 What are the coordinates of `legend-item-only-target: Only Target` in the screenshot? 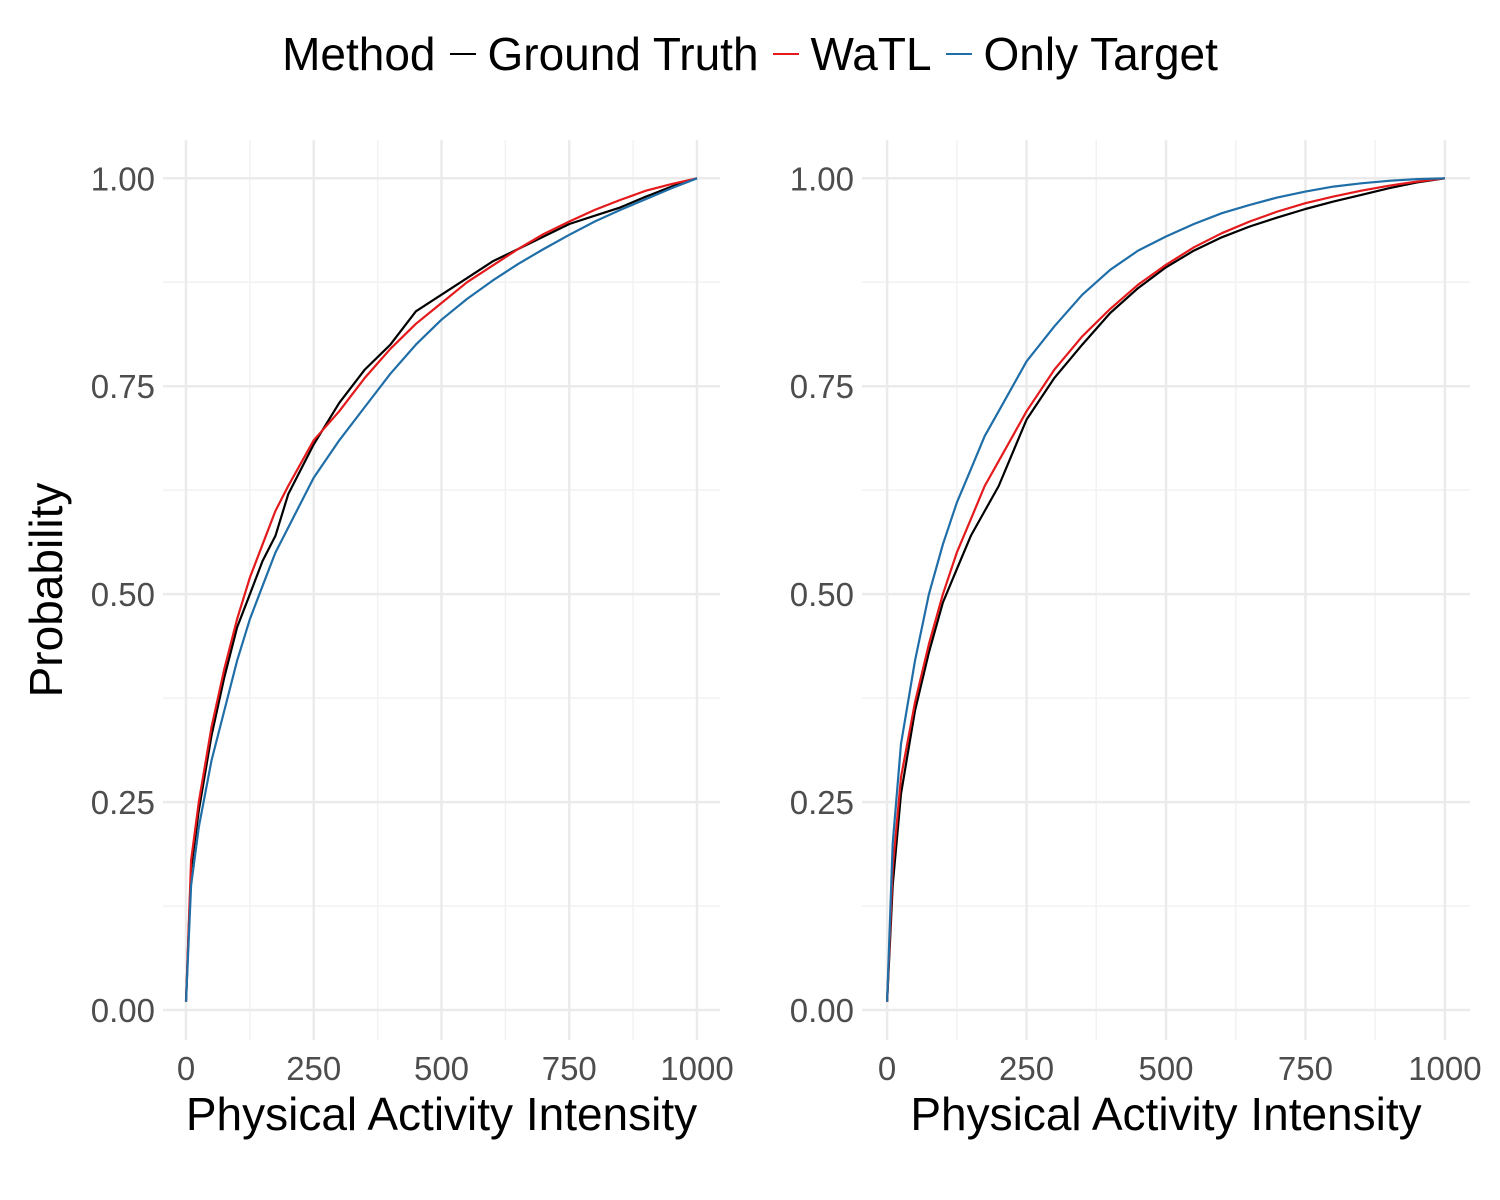 It's located at (1081, 54).